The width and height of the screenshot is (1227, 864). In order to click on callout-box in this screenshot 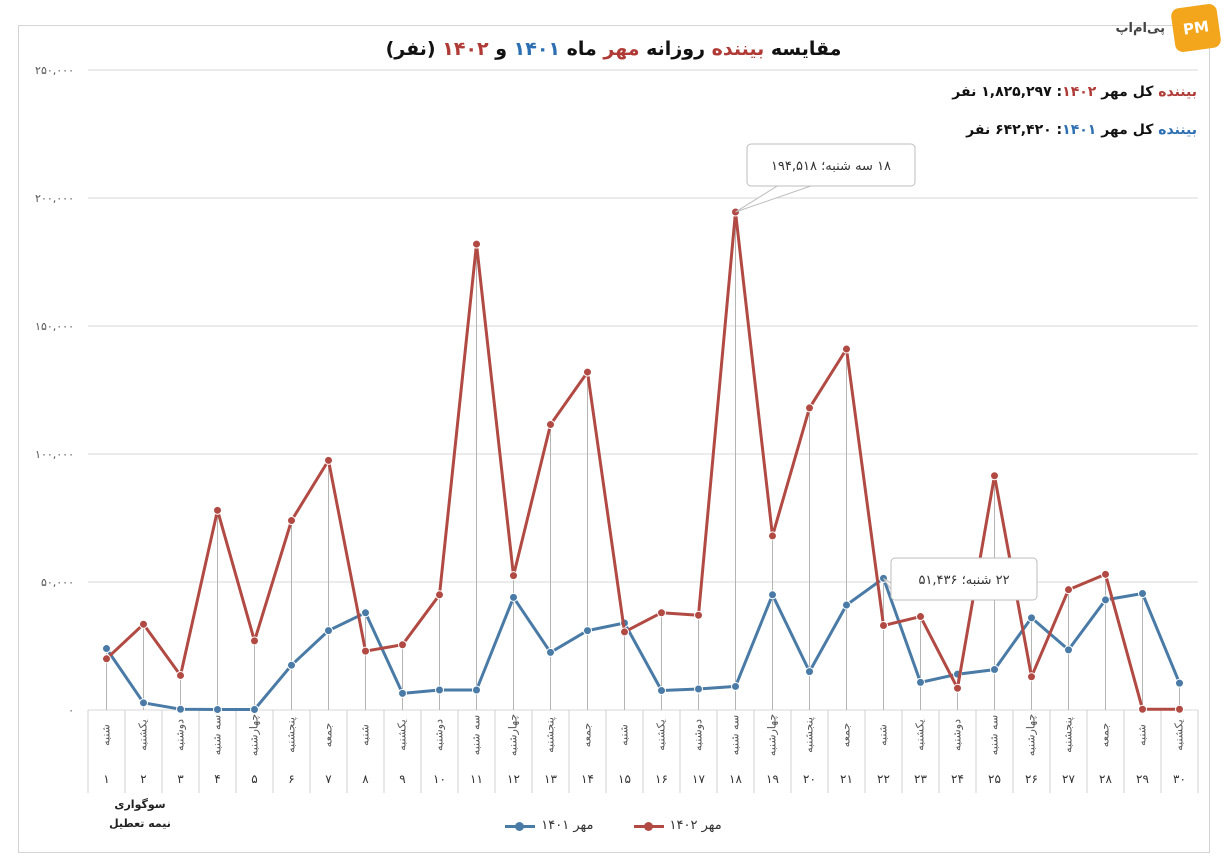, I will do `click(831, 165)`.